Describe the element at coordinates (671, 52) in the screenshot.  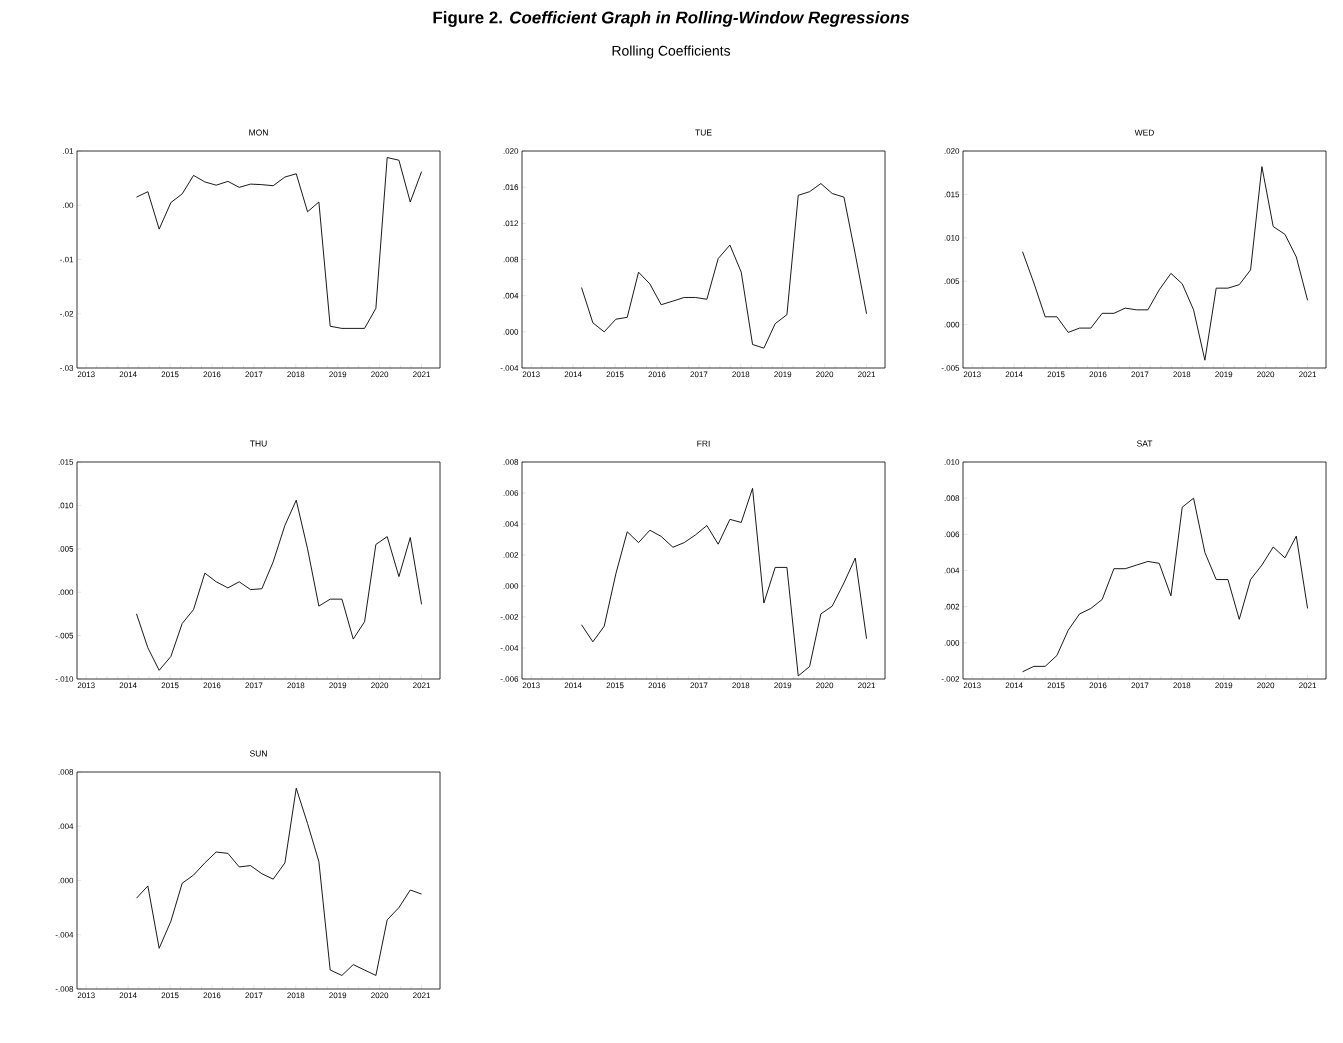
I see `text: Rolling Coefficients` at that location.